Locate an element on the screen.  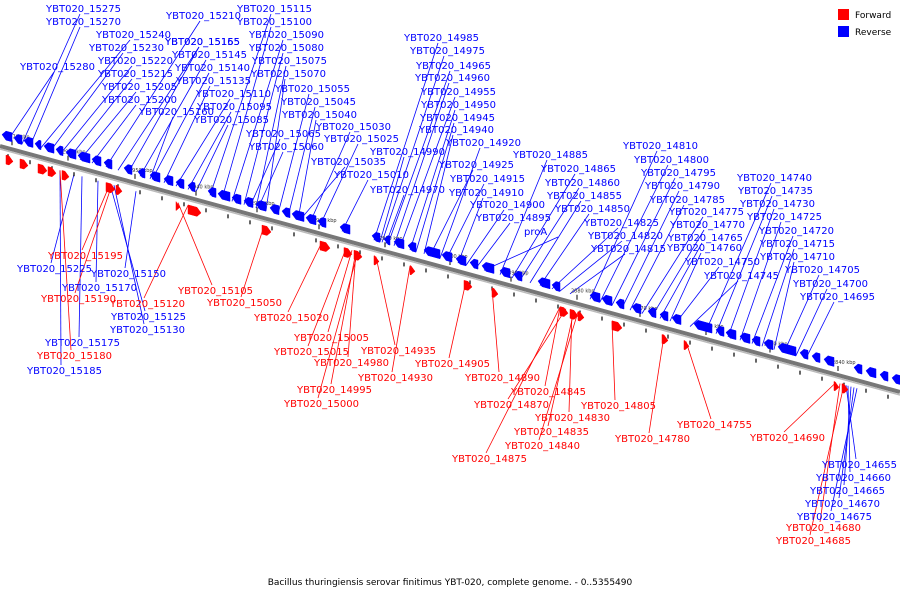
gene-label-rev-29: YBT020_15060 is located at coordinates (286, 147).